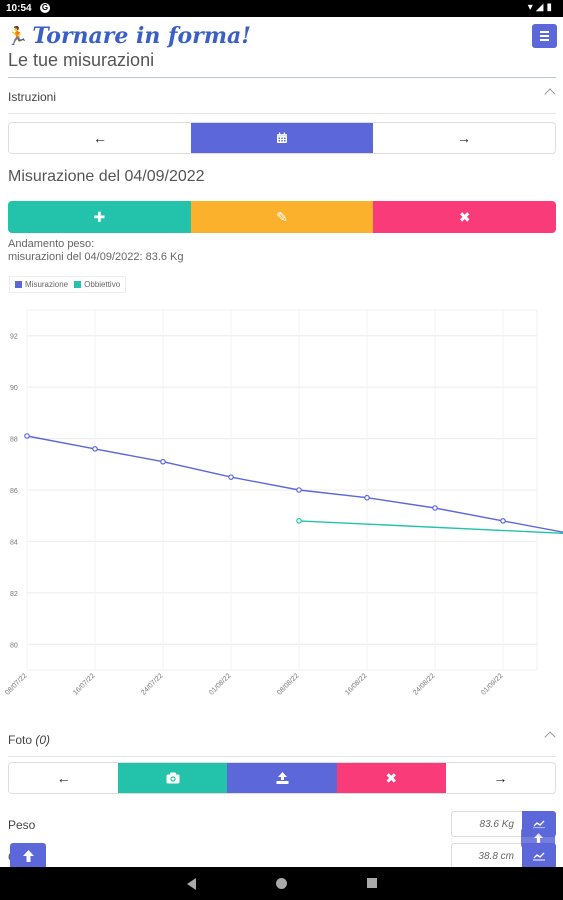  Describe the element at coordinates (14, 388) in the screenshot. I see `y-tick-label: 90` at that location.